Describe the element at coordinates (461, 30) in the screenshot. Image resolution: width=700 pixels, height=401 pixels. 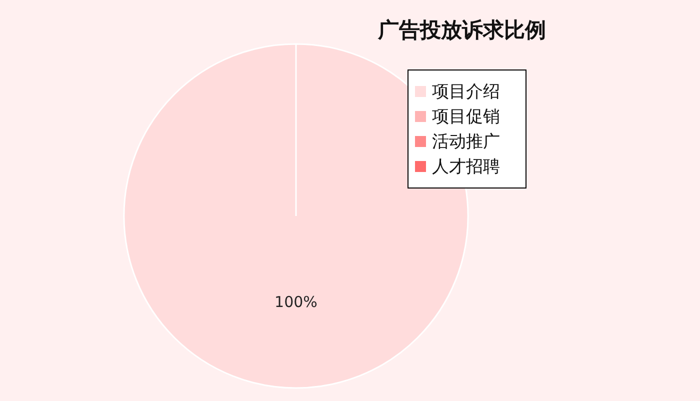
I see `chart-title: 广告投放诉求比例` at that location.